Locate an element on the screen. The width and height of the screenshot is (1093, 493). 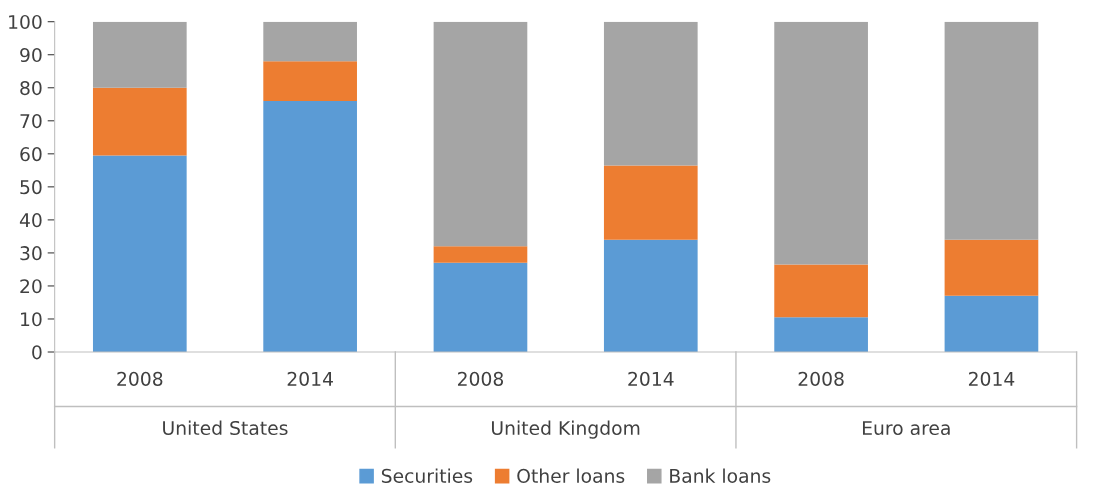
legend-label: Bank loans is located at coordinates (720, 475).